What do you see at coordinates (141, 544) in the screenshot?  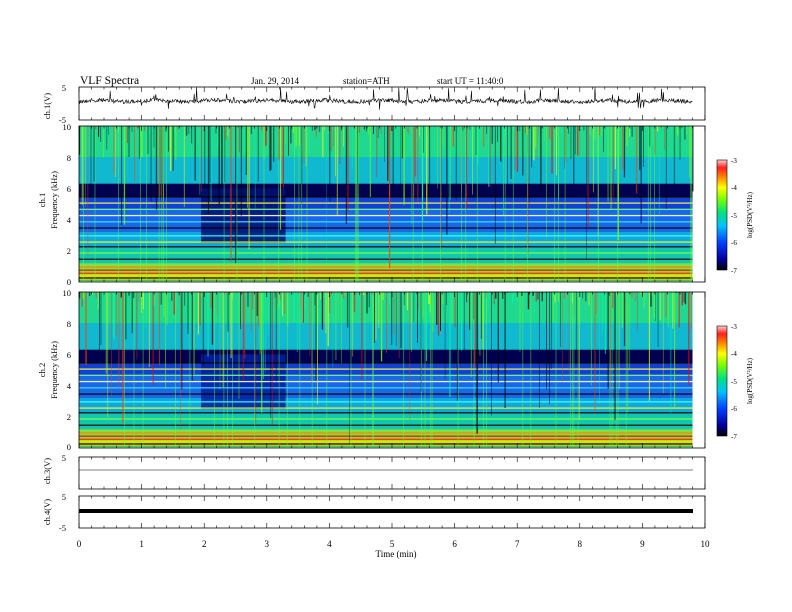 I see `x-tick-label: 1` at bounding box center [141, 544].